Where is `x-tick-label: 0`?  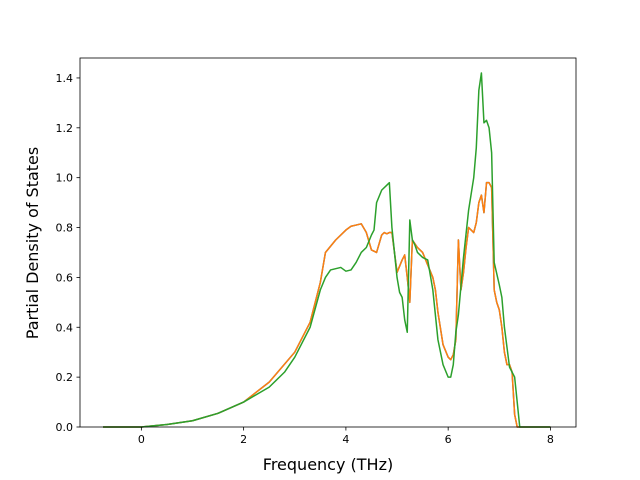
x-tick-label: 0 is located at coordinates (141, 439).